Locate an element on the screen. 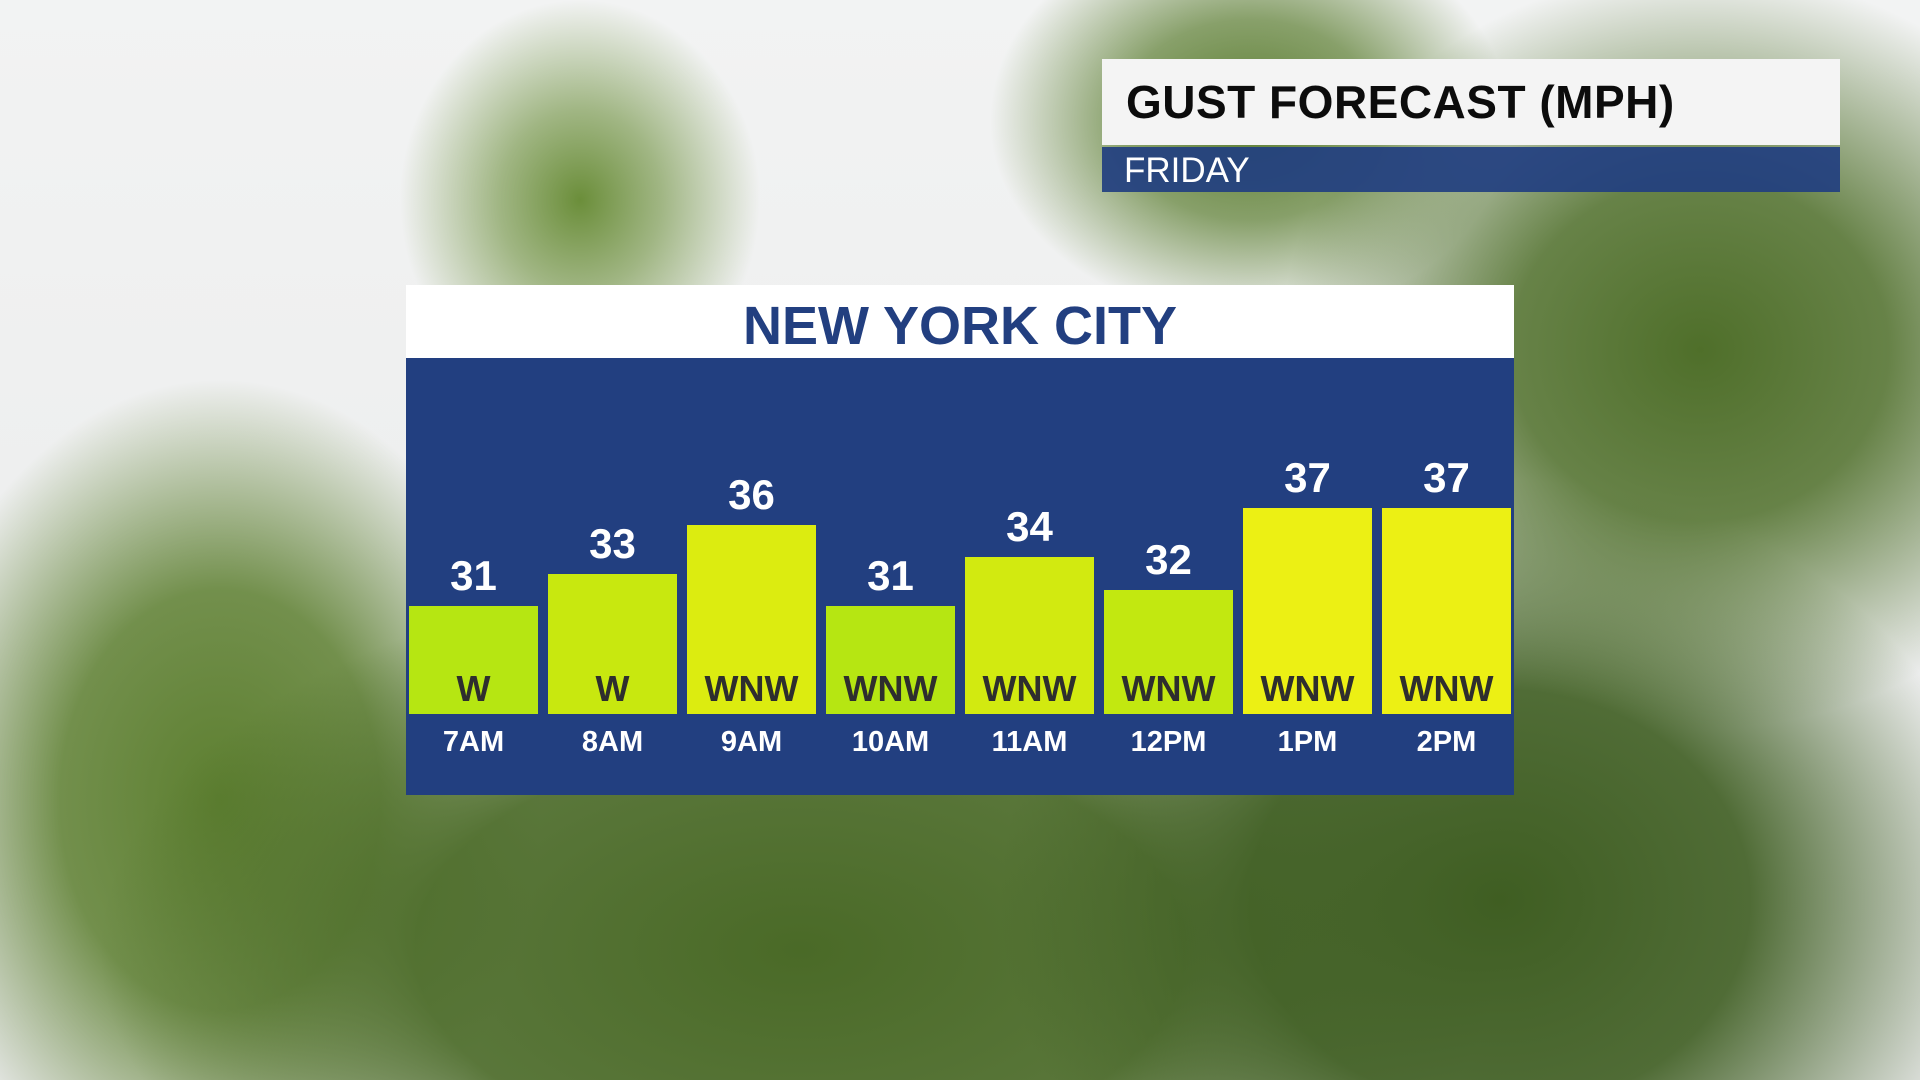 This screenshot has height=1080, width=1920. value-label: 34 is located at coordinates (1029, 527).